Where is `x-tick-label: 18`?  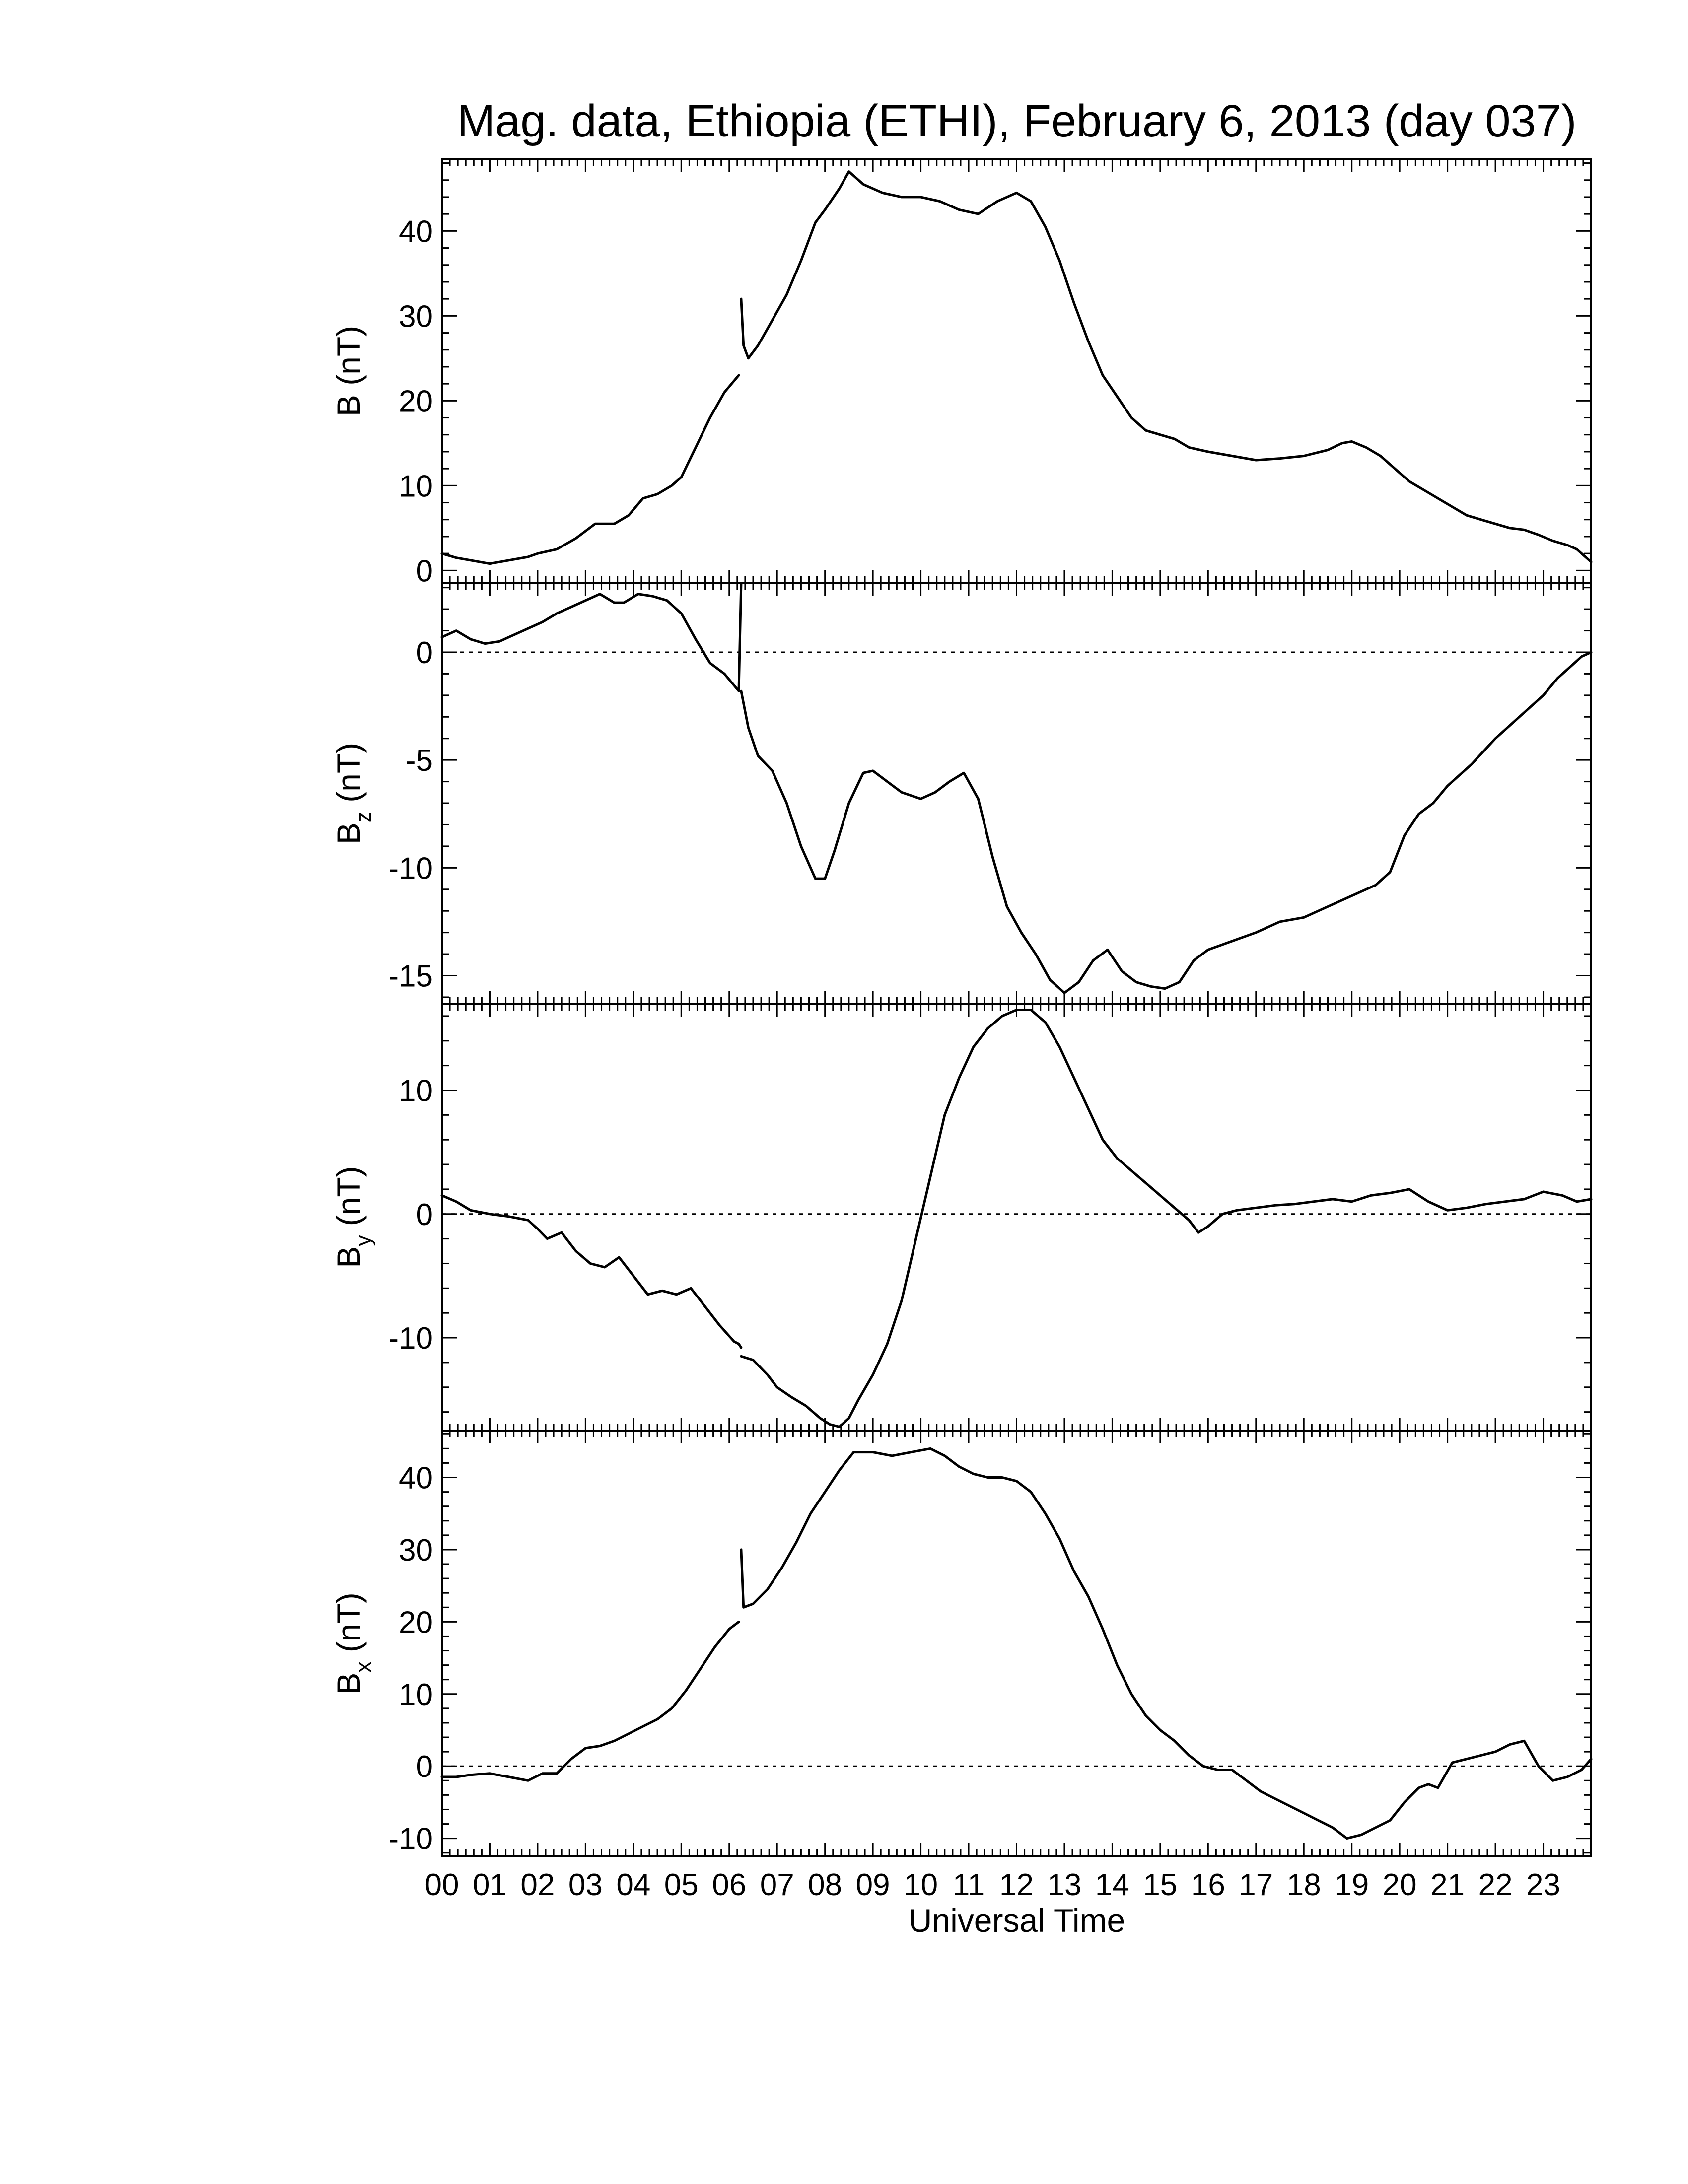 x-tick-label: 18 is located at coordinates (1304, 1885).